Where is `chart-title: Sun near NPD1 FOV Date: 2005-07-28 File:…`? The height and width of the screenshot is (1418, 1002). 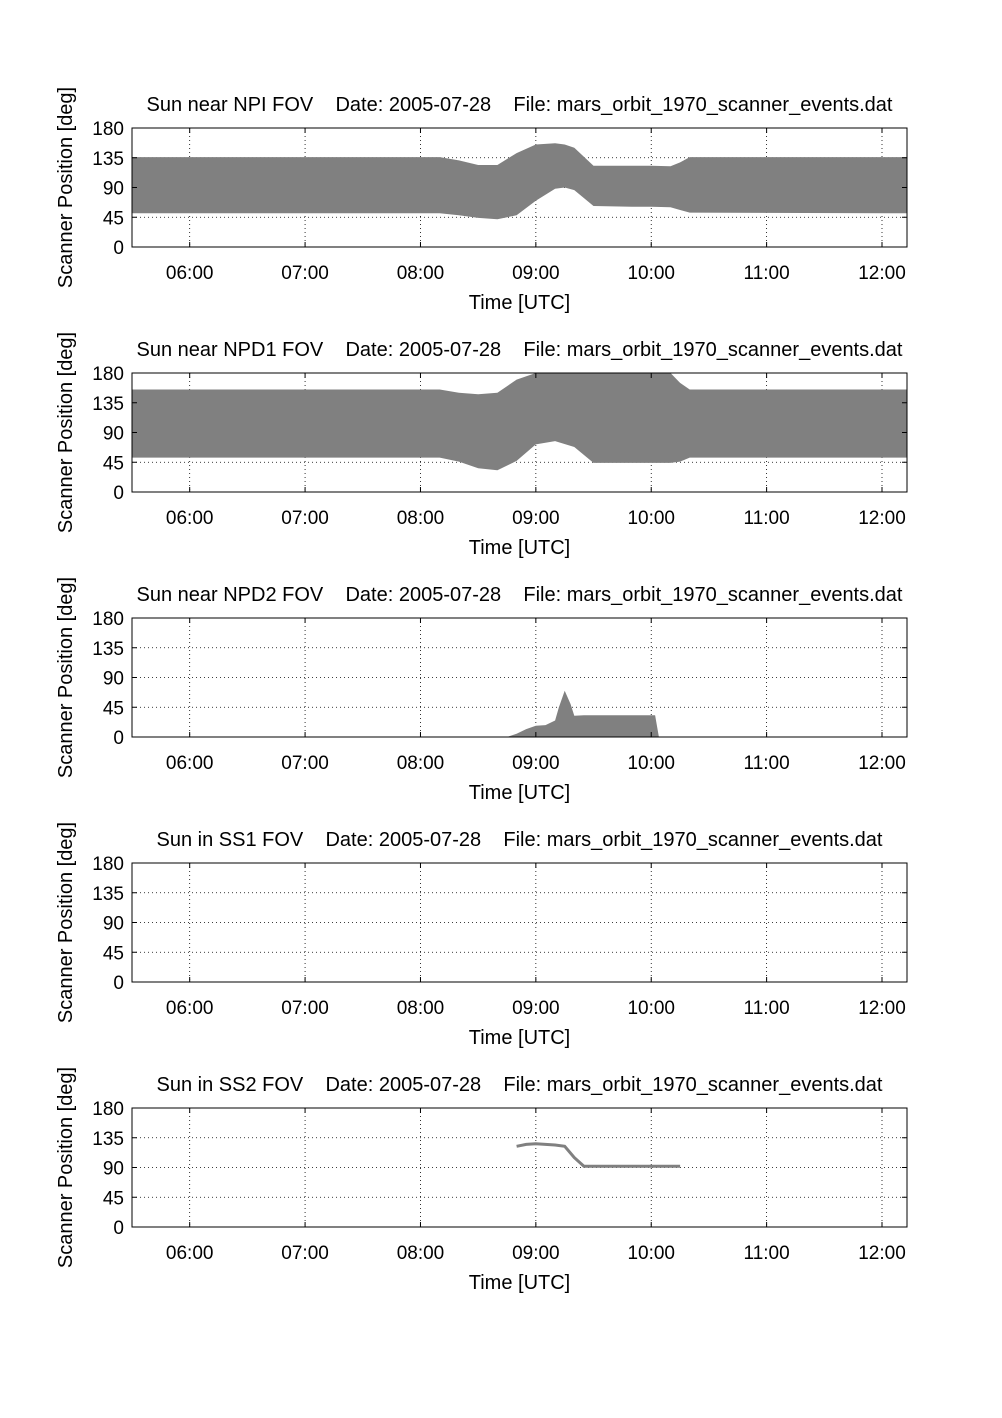
chart-title: Sun near NPD1 FOV Date: 2005-07-28 File:… is located at coordinates (520, 350).